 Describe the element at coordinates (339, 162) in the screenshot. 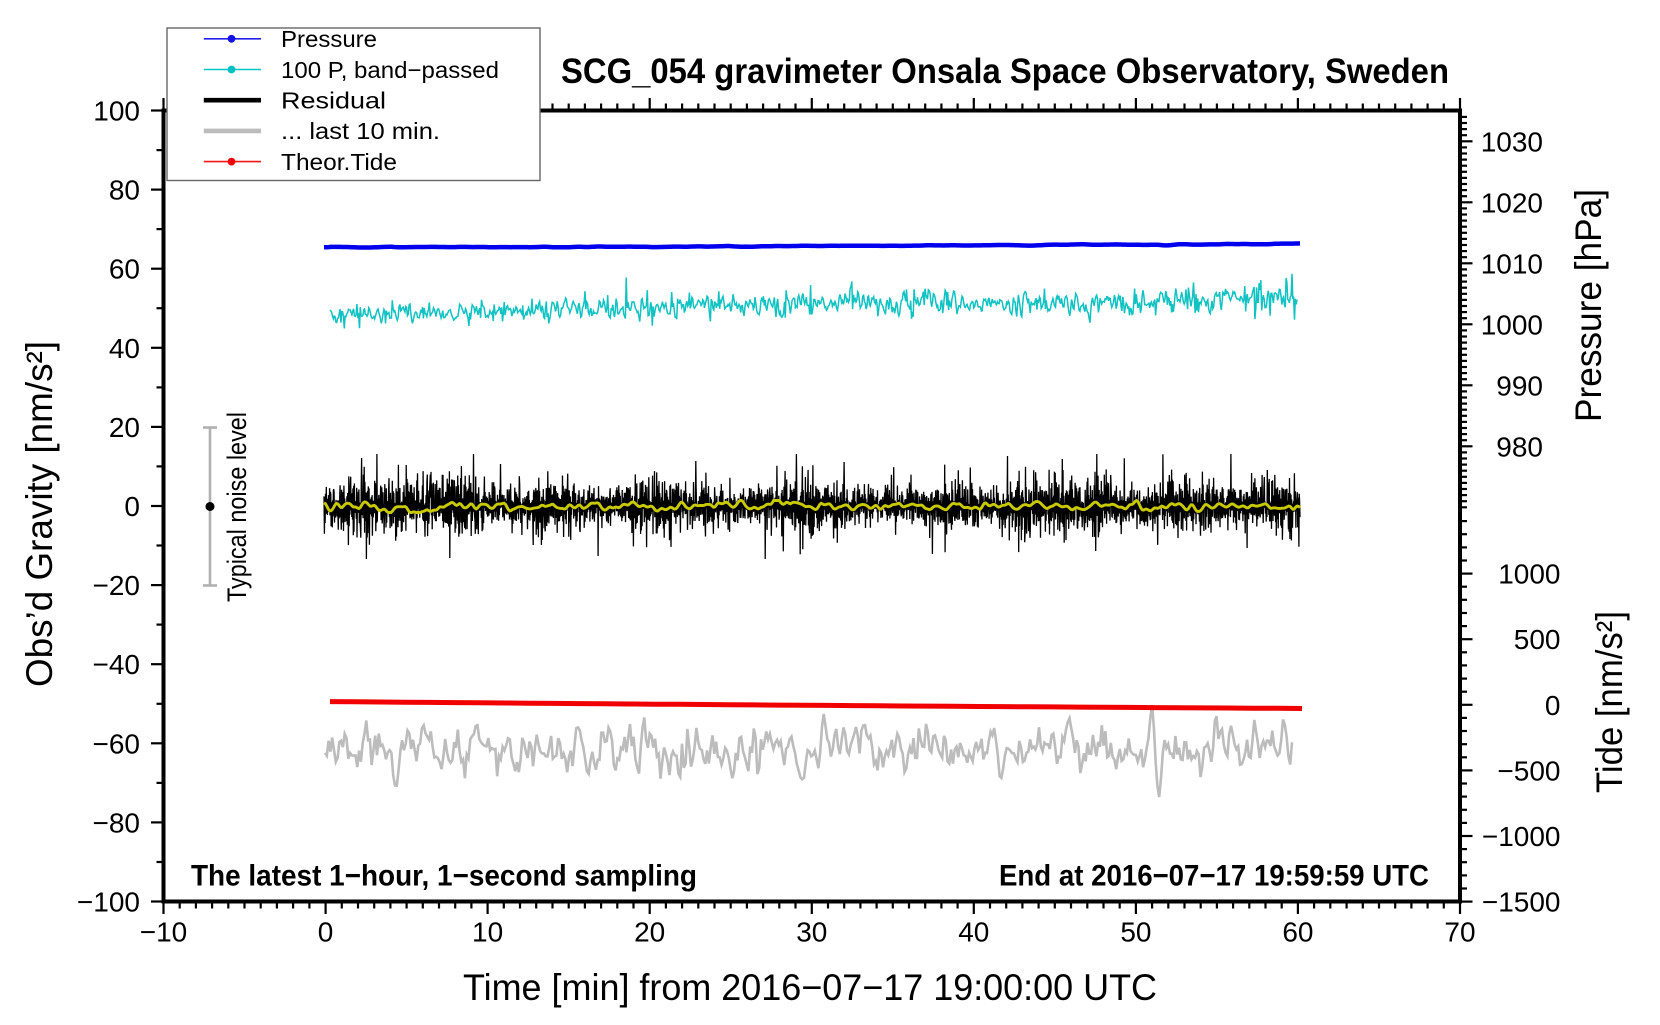

I see `svg-text: Theor.Tide` at that location.